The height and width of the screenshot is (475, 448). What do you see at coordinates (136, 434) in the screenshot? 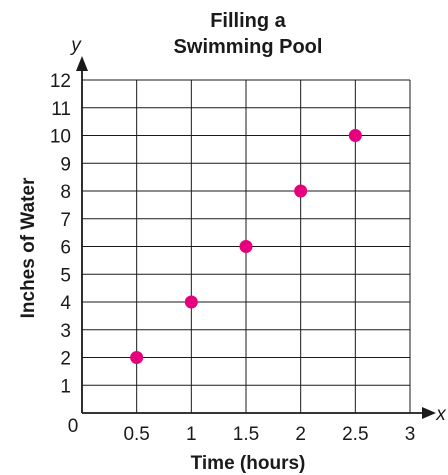
I see `x-tick-label: 0.5` at bounding box center [136, 434].